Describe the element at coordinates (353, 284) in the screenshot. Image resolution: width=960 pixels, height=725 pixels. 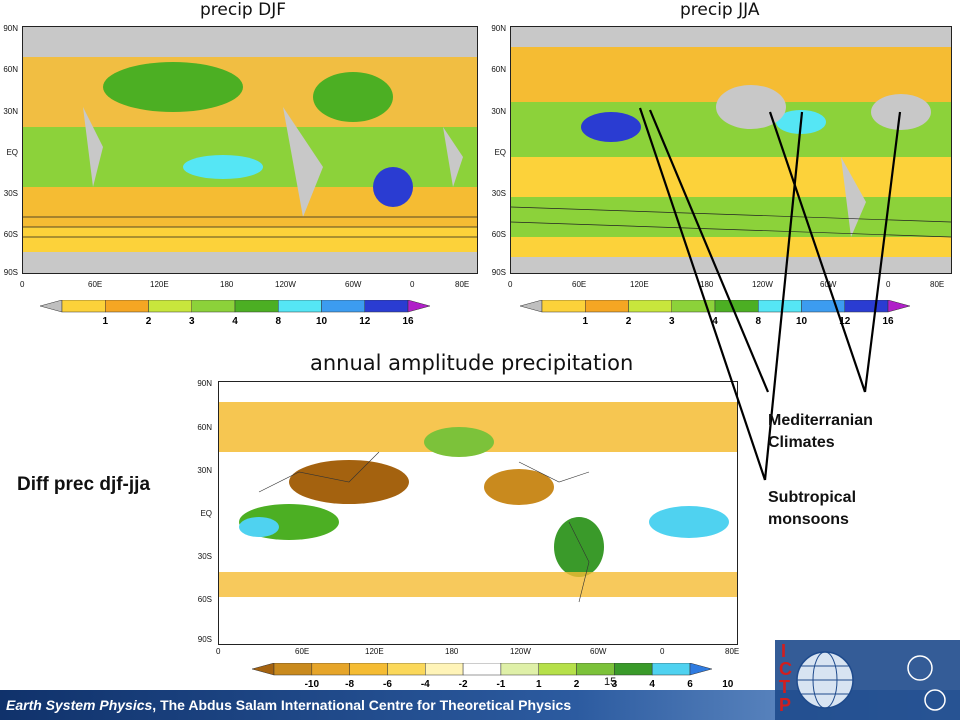
I see `djf-lon-label: 60W` at that location.